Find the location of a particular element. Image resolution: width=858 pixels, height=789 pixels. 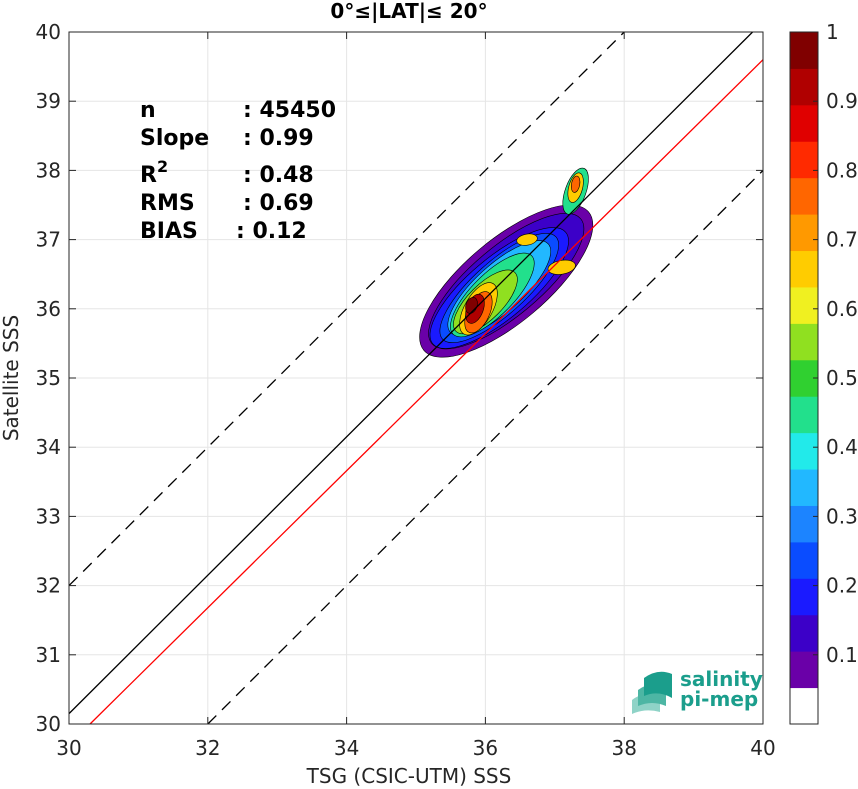

chart-title: 0°≤|LAT|≤ 20° is located at coordinates (408, 11).